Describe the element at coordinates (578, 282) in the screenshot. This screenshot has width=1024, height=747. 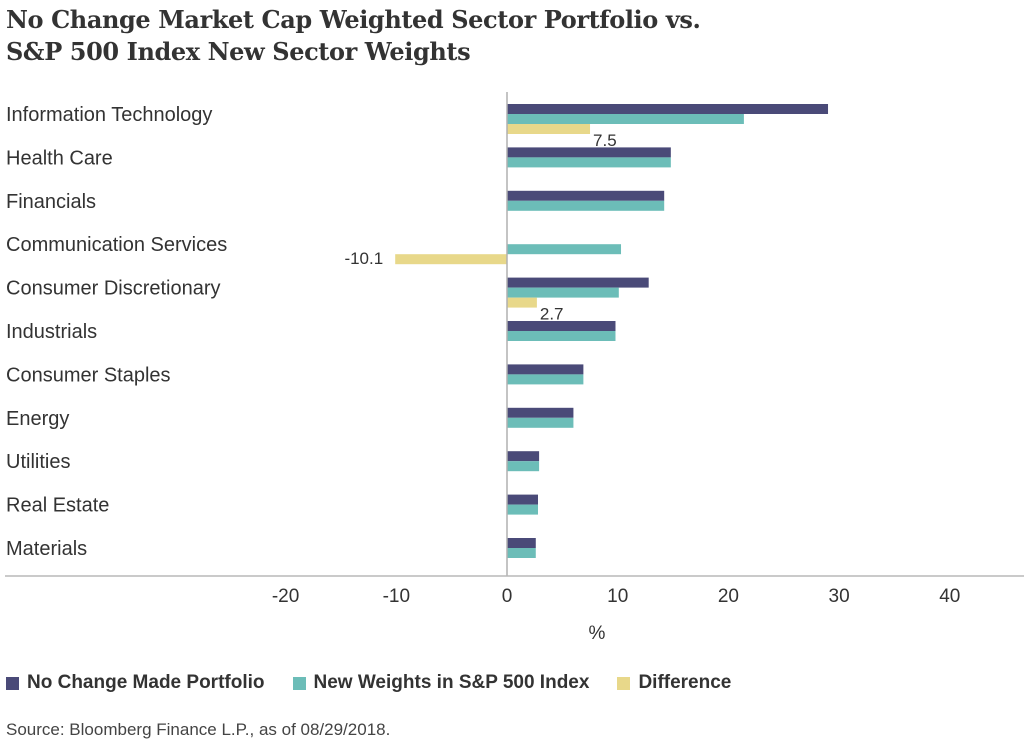
I see `bar-no-change-made-portfolio-consumer-discretionary` at that location.